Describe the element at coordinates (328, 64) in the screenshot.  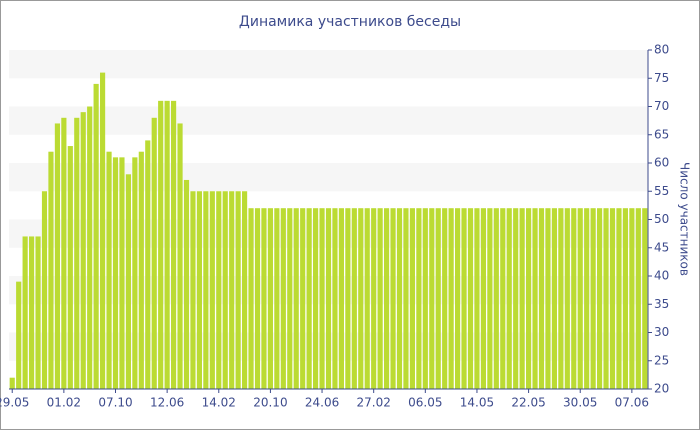
I see `grid-band` at that location.